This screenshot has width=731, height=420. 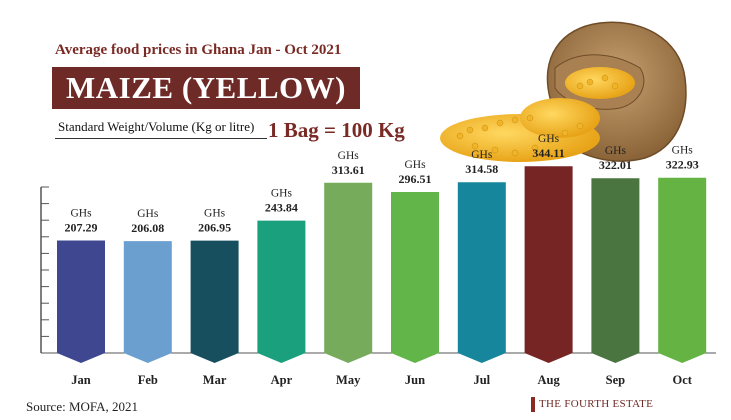 What do you see at coordinates (616, 380) in the screenshot?
I see `x-tick-label: Sep` at bounding box center [616, 380].